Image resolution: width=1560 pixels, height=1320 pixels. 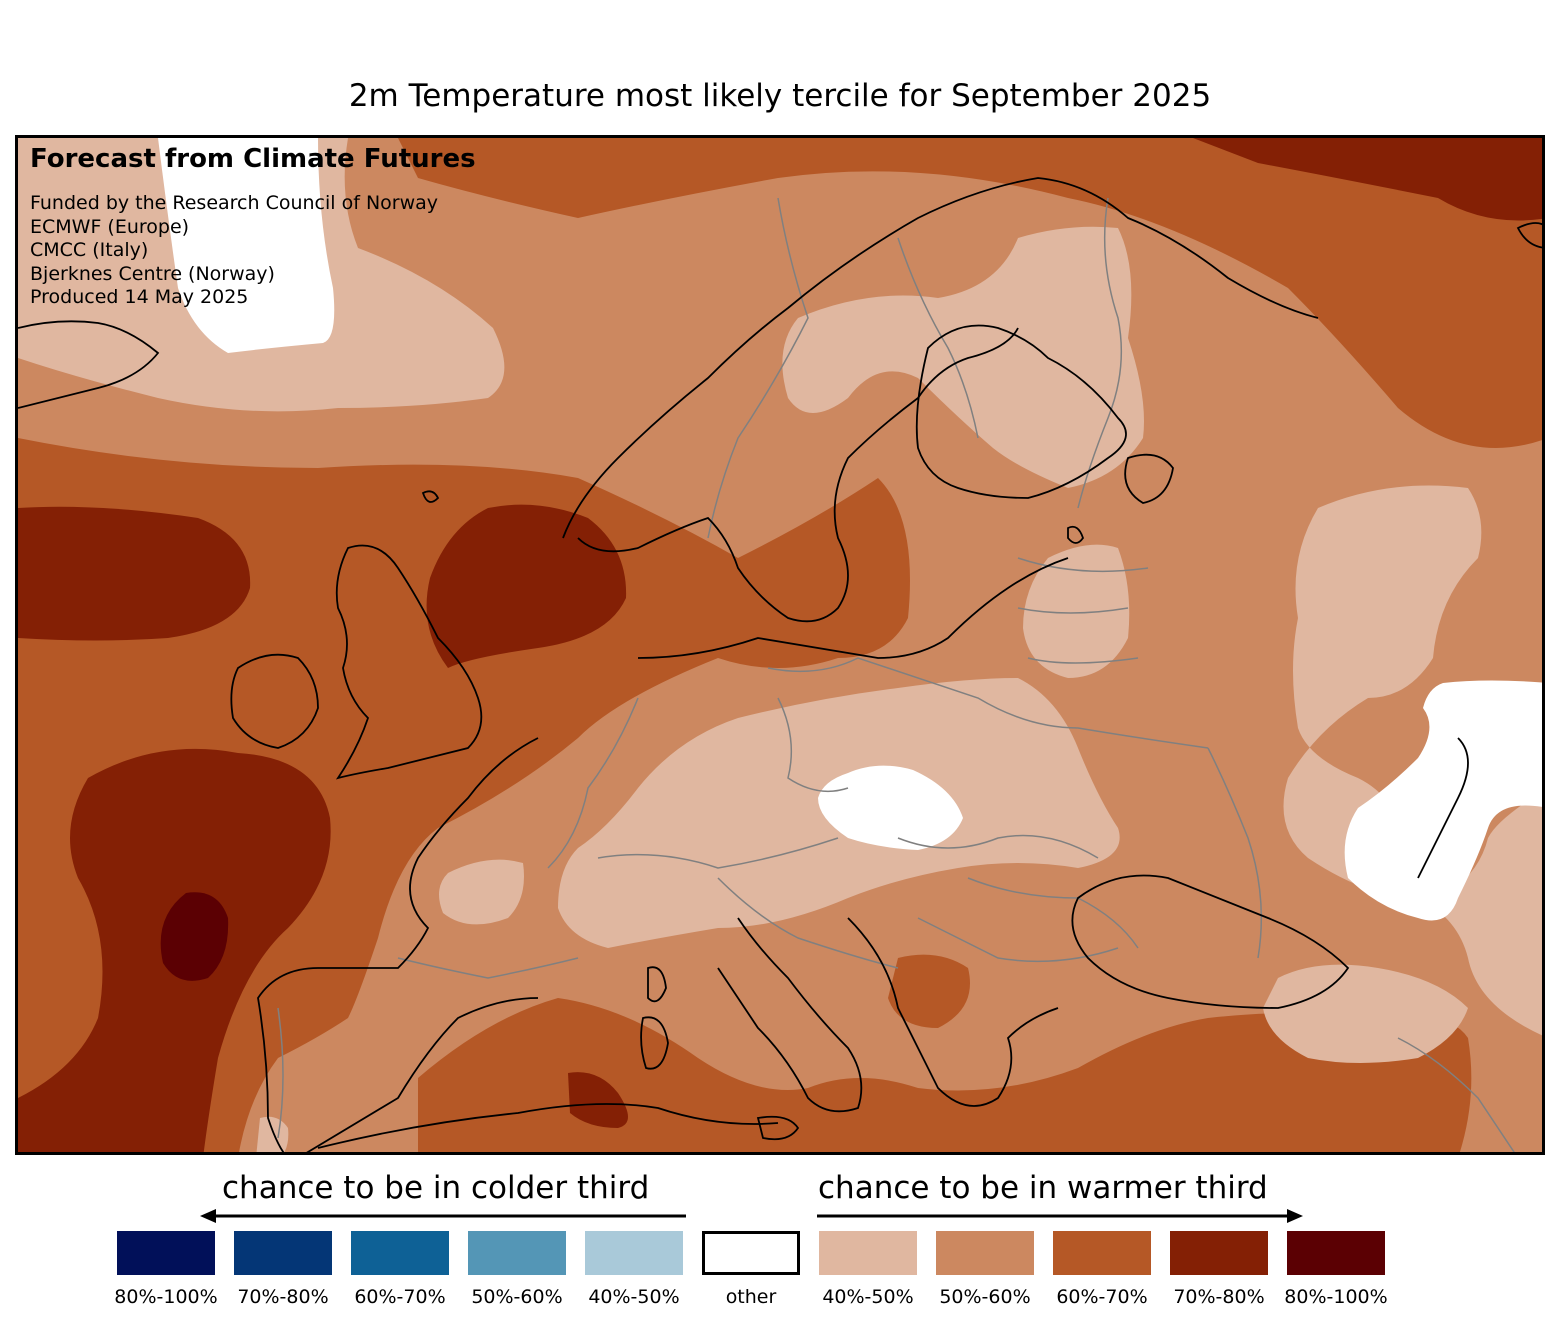 I want to click on region-warm-40-east, so click(x=1412, y=760).